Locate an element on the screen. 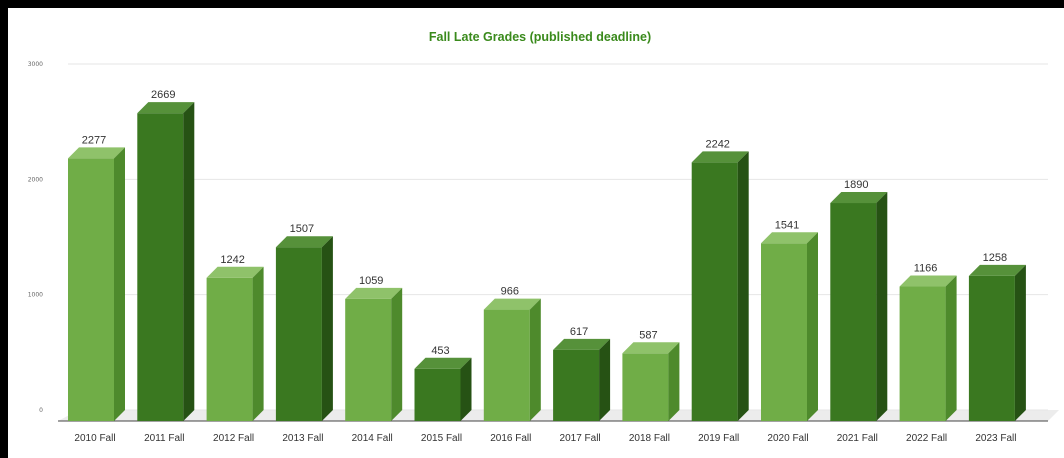 Image resolution: width=1064 pixels, height=458 pixels. x-tick-label: 2023 Fall is located at coordinates (995, 438).